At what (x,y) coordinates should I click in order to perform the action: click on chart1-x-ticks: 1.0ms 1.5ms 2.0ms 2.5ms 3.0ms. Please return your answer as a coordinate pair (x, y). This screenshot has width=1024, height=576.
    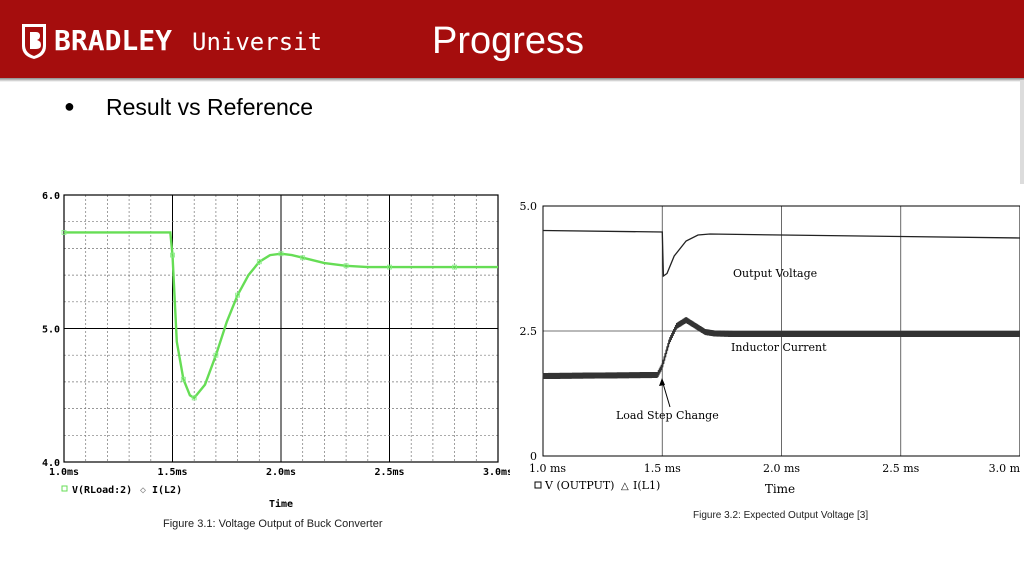
    Looking at the image, I should click on (279, 472).